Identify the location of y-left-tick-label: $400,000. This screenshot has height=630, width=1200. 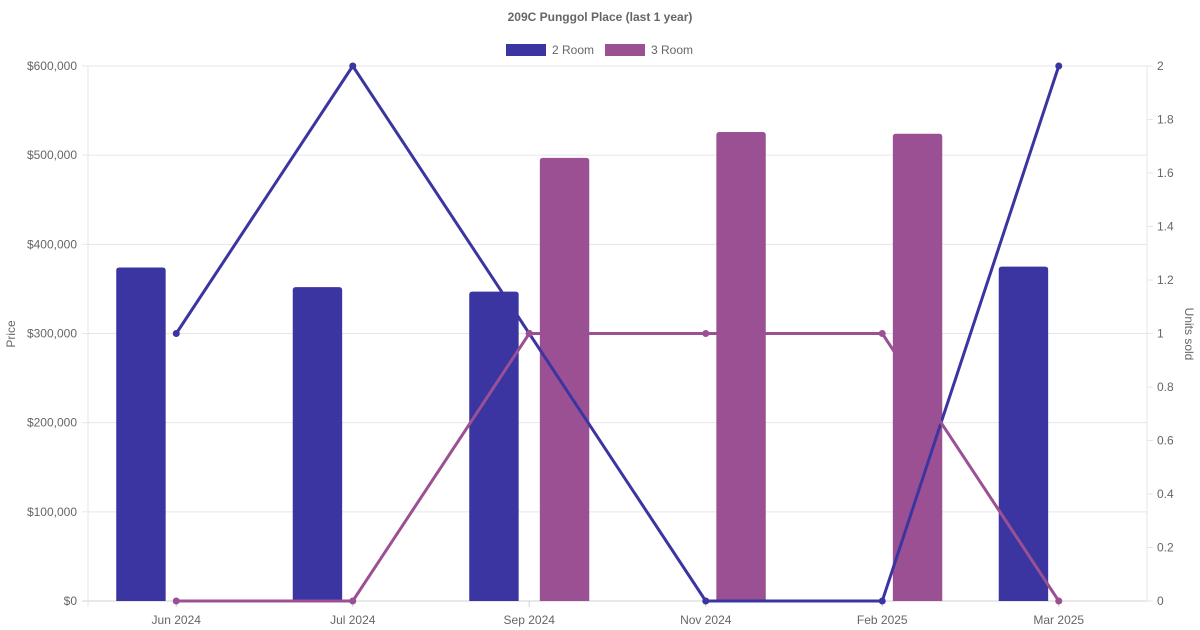
(52, 244).